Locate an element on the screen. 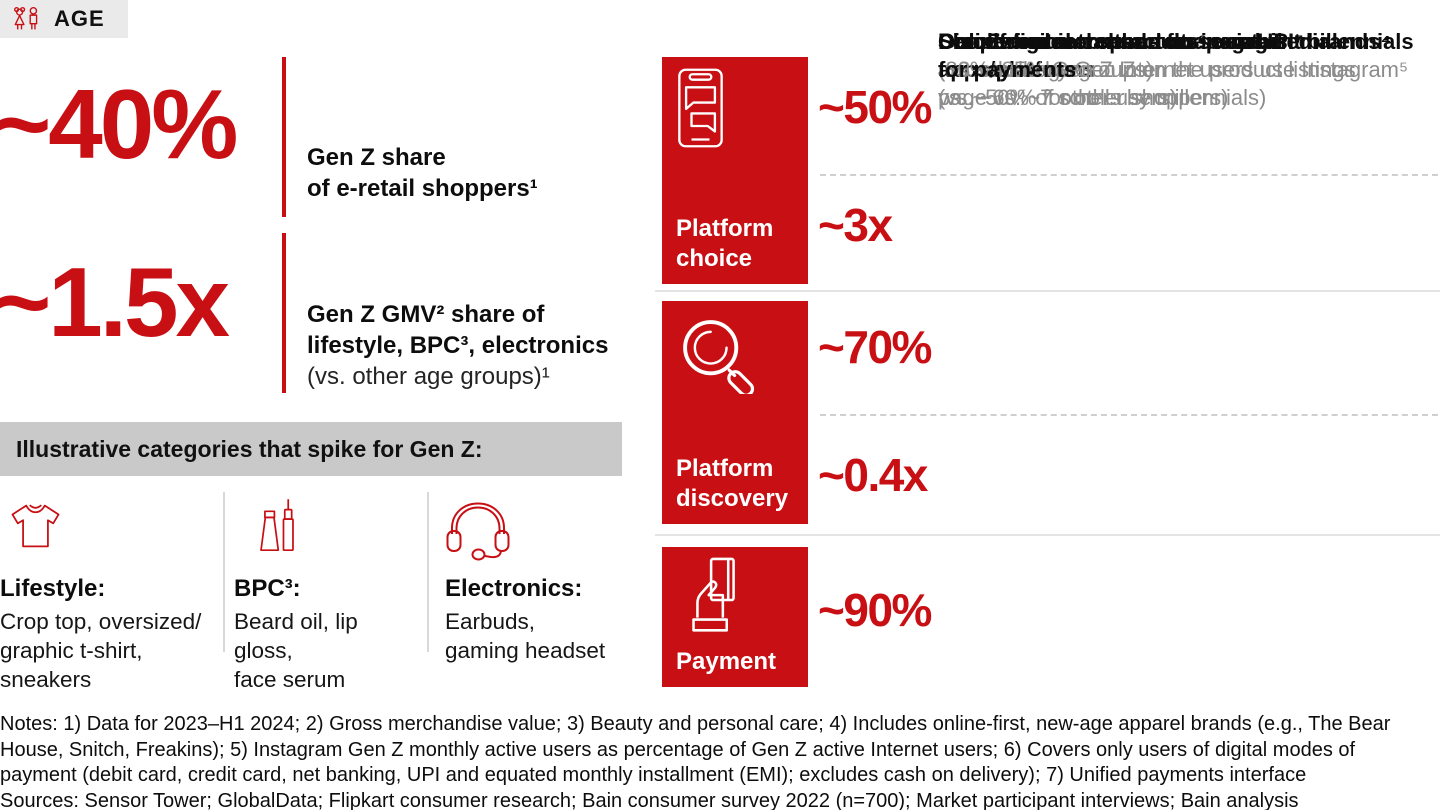 The image size is (1440, 810). phone-chat-icon is located at coordinates (700, 108).